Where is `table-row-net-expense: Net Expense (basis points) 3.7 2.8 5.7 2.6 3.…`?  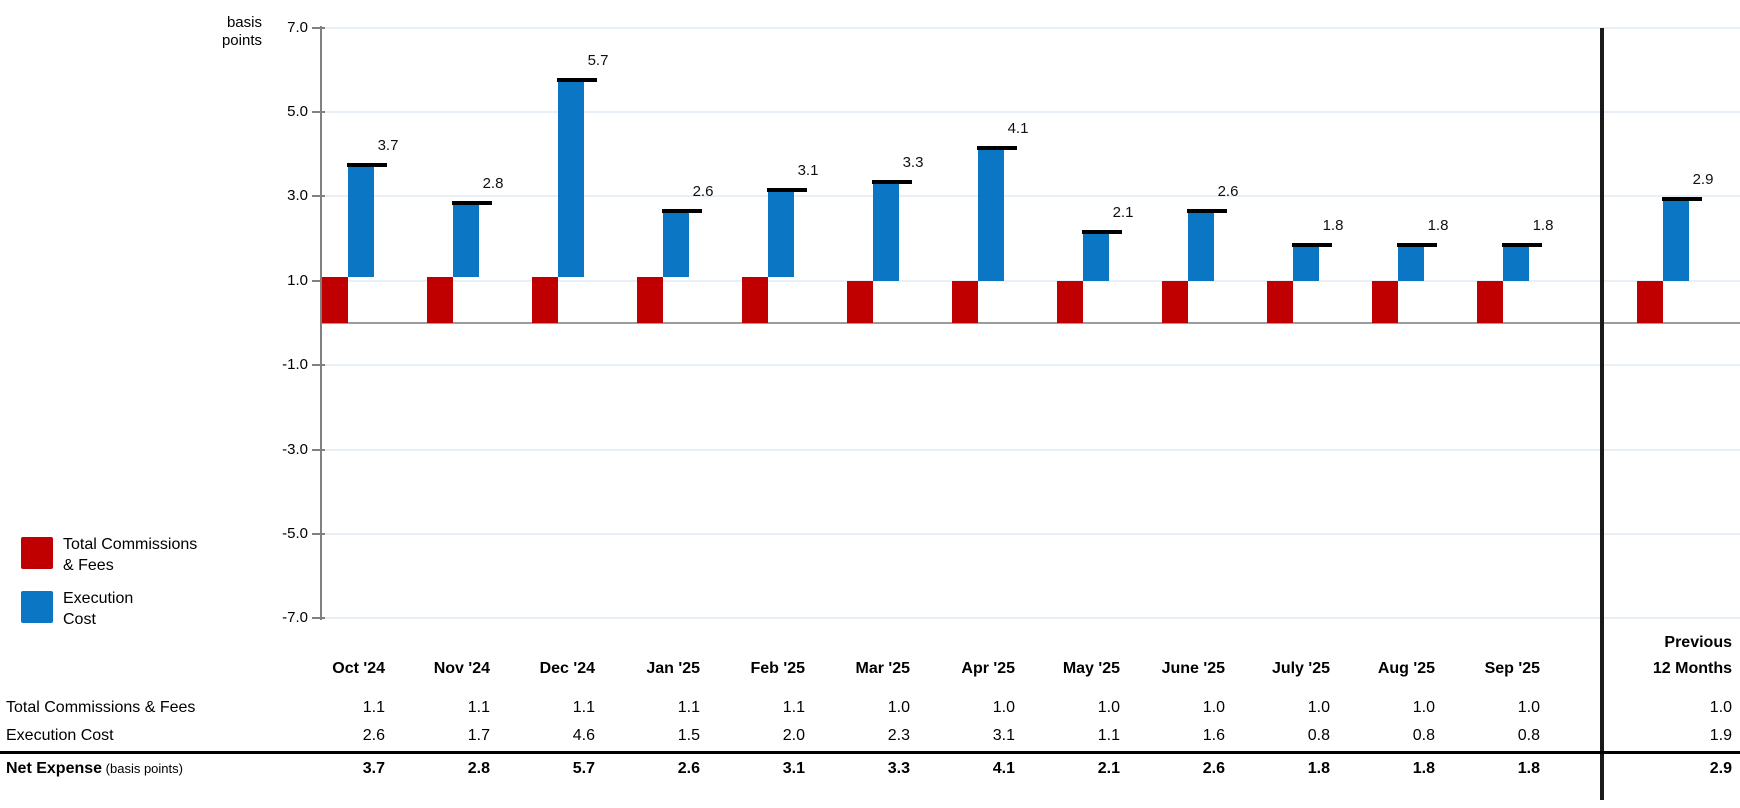
table-row-net-expense: Net Expense (basis points) 3.7 2.8 5.7 2.6 3.… is located at coordinates (870, 769).